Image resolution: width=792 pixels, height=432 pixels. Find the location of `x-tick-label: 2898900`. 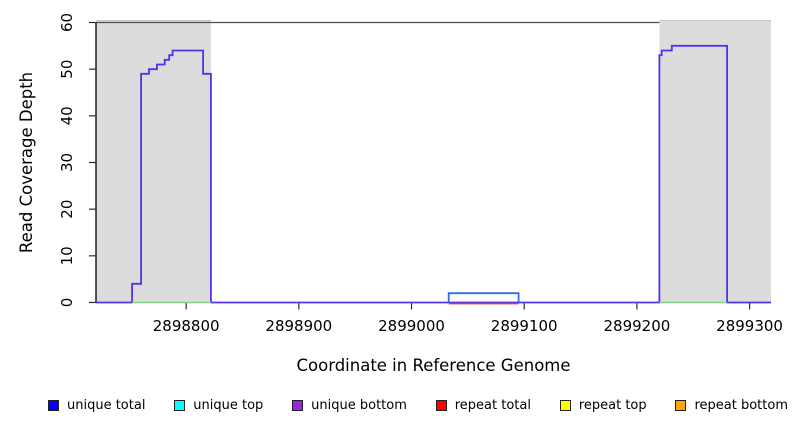

x-tick-label: 2898900 is located at coordinates (298, 326).